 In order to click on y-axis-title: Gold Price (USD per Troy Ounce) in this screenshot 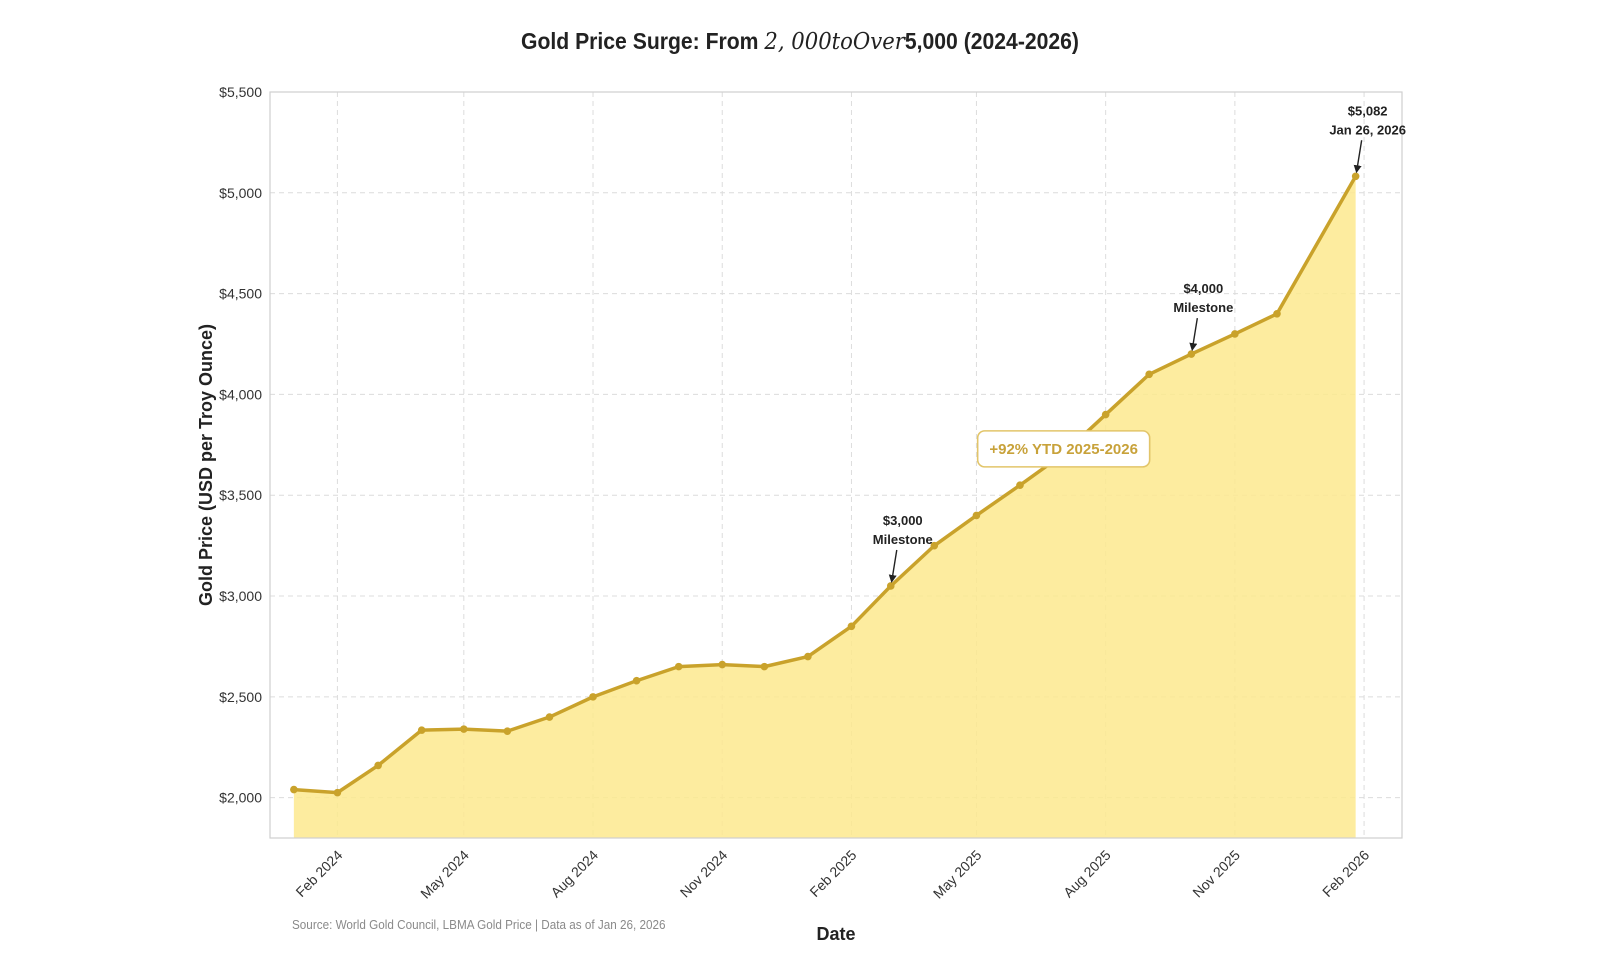, I will do `click(206, 465)`.